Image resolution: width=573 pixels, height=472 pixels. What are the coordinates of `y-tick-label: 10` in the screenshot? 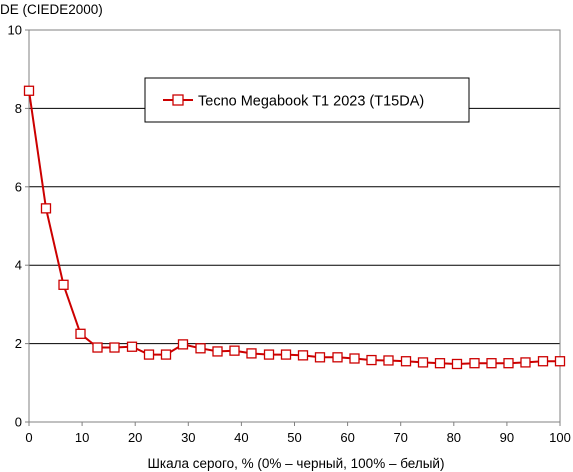 It's located at (15, 30).